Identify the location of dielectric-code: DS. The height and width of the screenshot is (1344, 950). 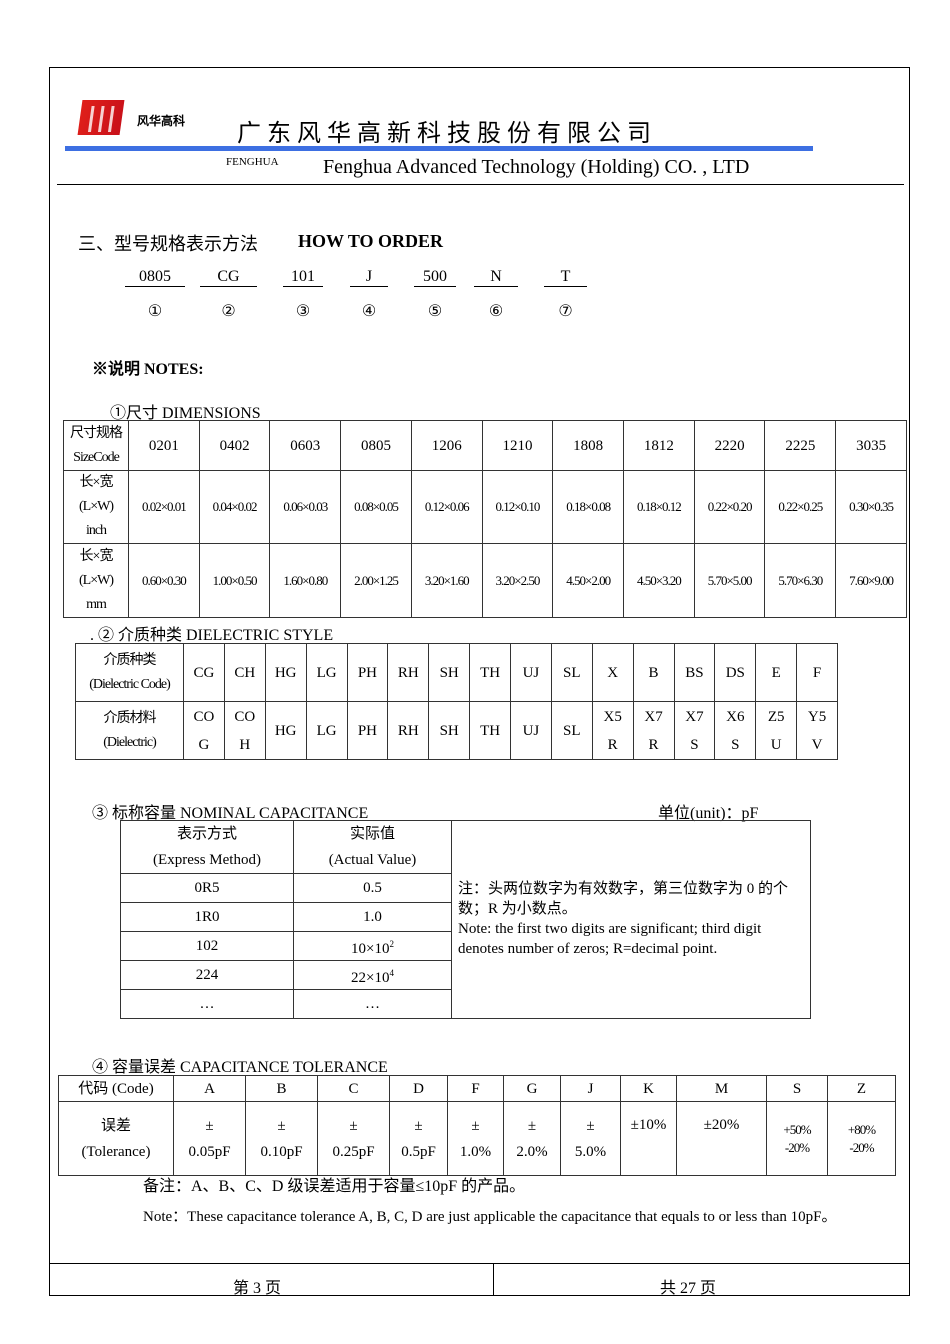
(735, 672).